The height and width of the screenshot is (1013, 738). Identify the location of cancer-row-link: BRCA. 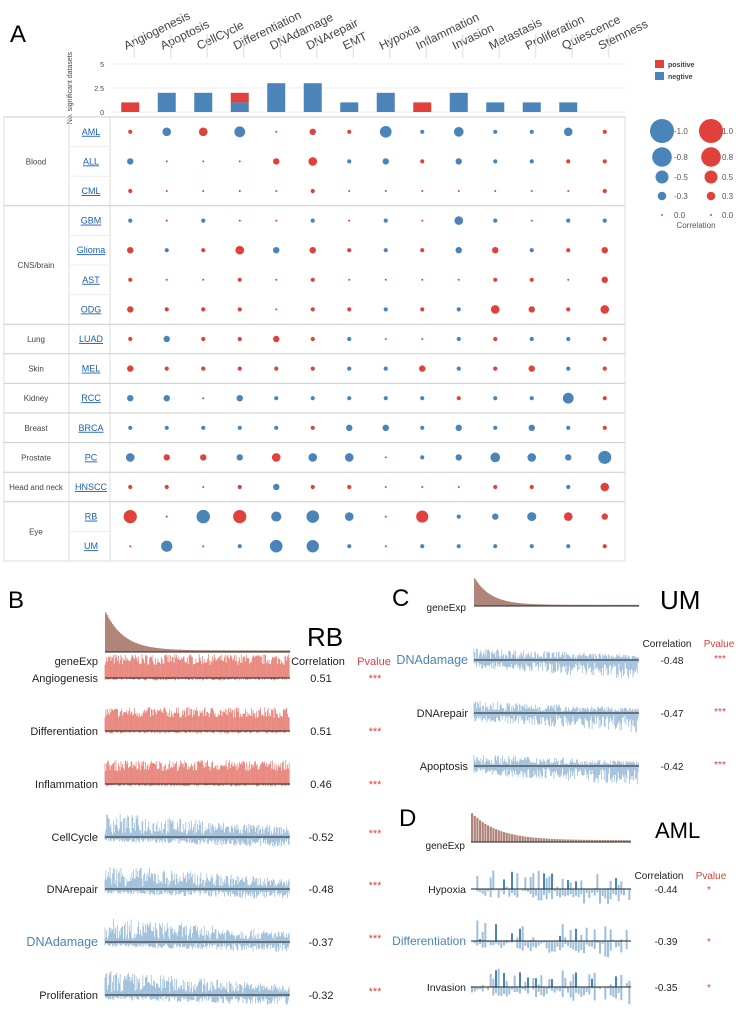
(90, 428).